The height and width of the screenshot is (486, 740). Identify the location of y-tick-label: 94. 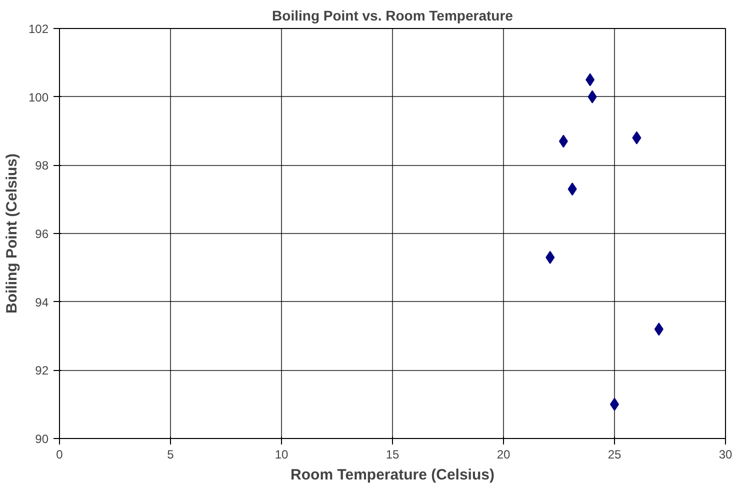
(42, 302).